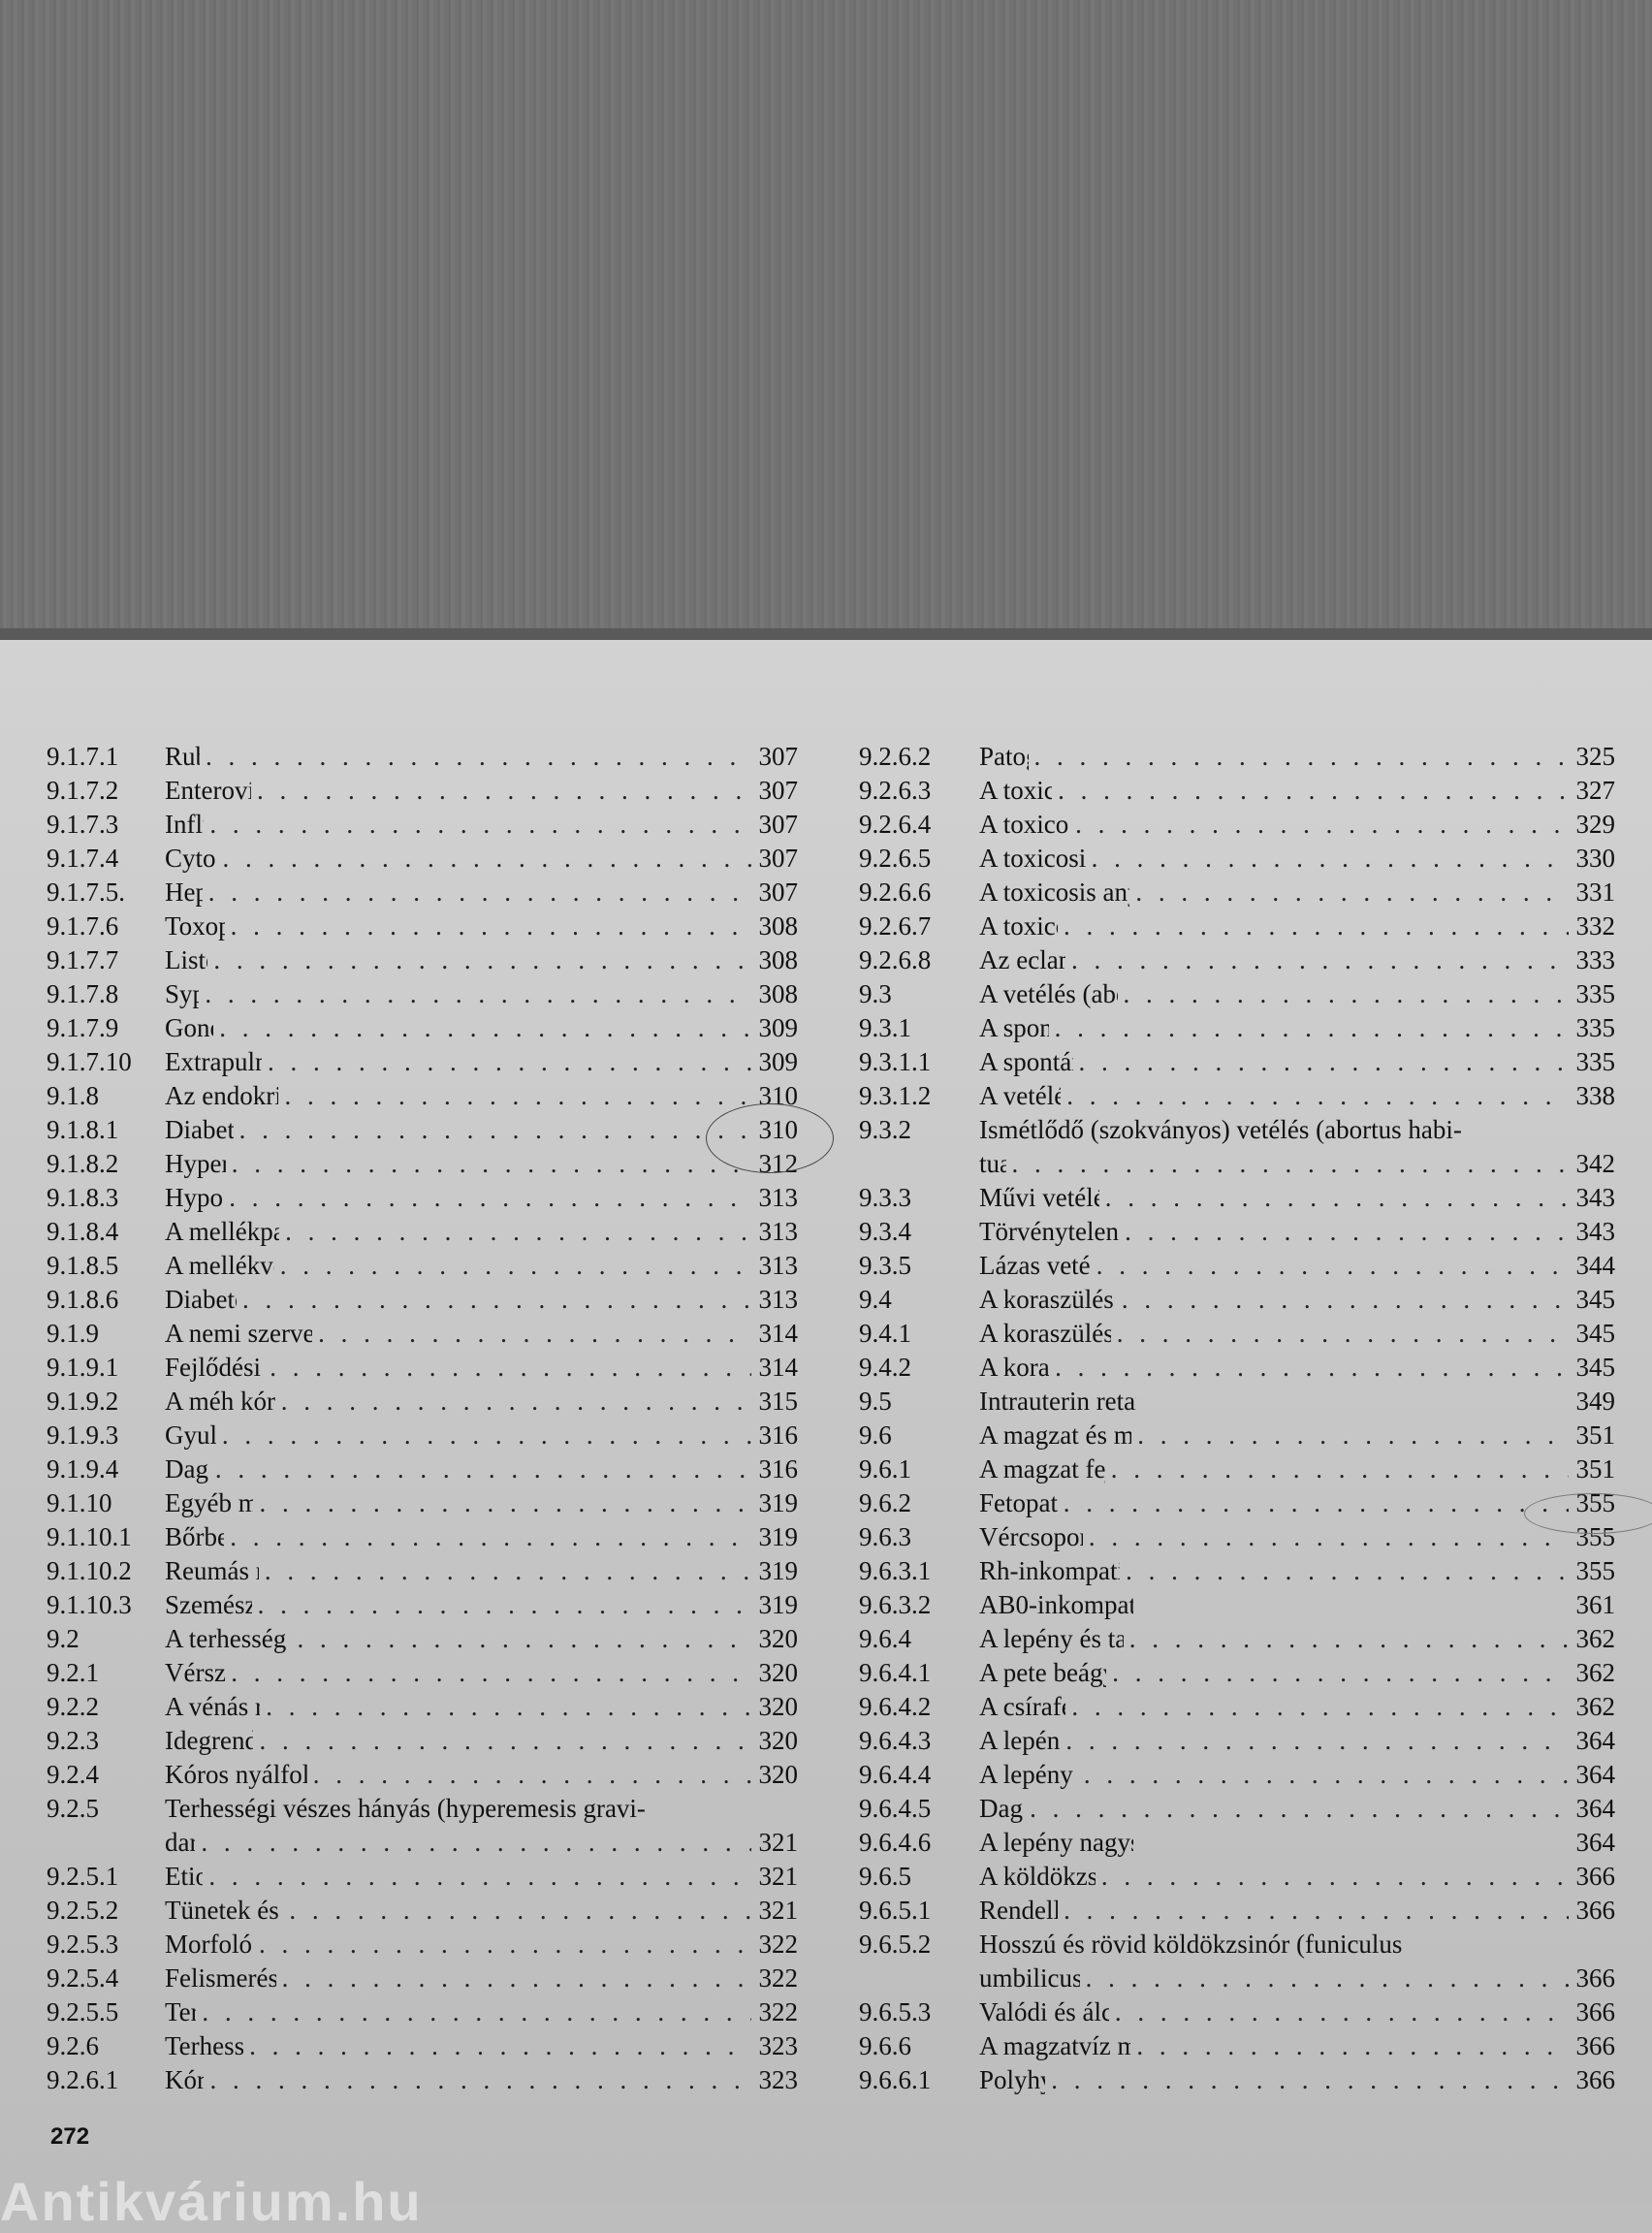 This screenshot has height=2233, width=1652. What do you see at coordinates (83, 2011) in the screenshot?
I see `entry-number: 9.2.5.5` at bounding box center [83, 2011].